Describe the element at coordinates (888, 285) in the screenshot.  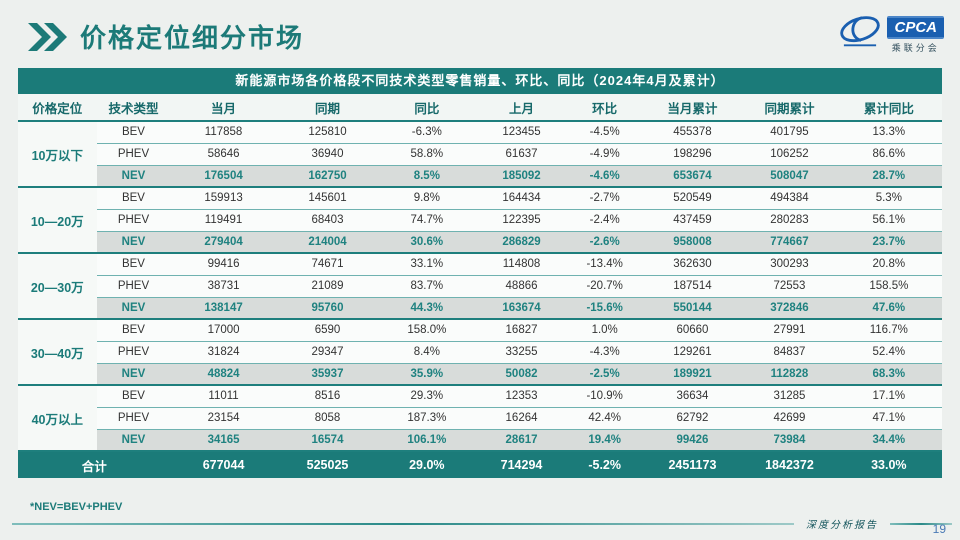
I see `value-cell: 158.5%` at that location.